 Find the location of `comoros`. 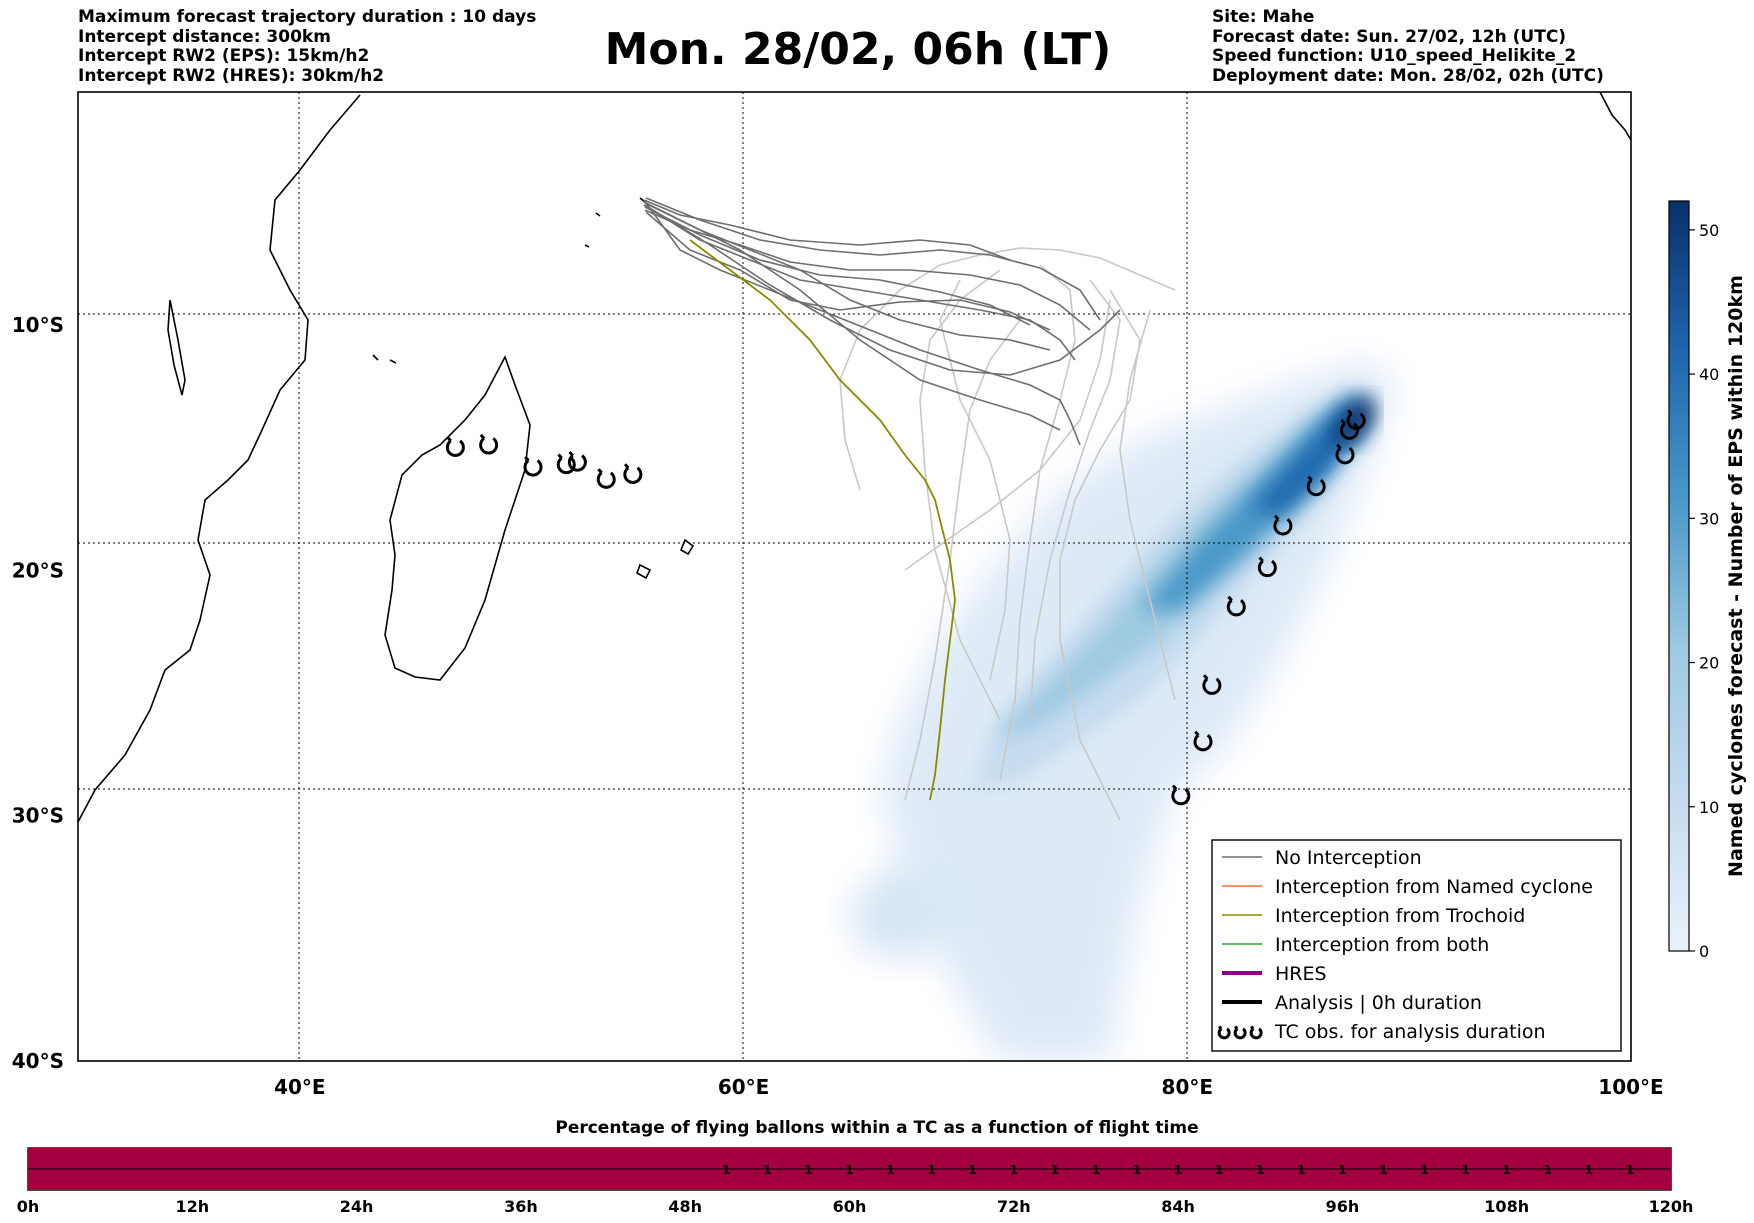

comoros is located at coordinates (384, 359).